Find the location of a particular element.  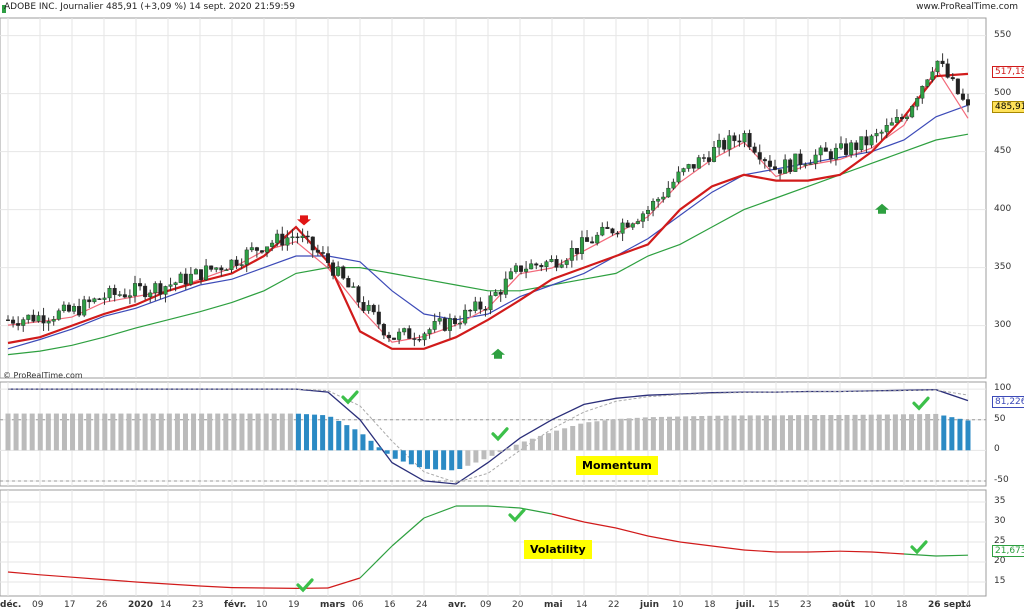

x-tick-label: 26 is located at coordinates (102, 605).